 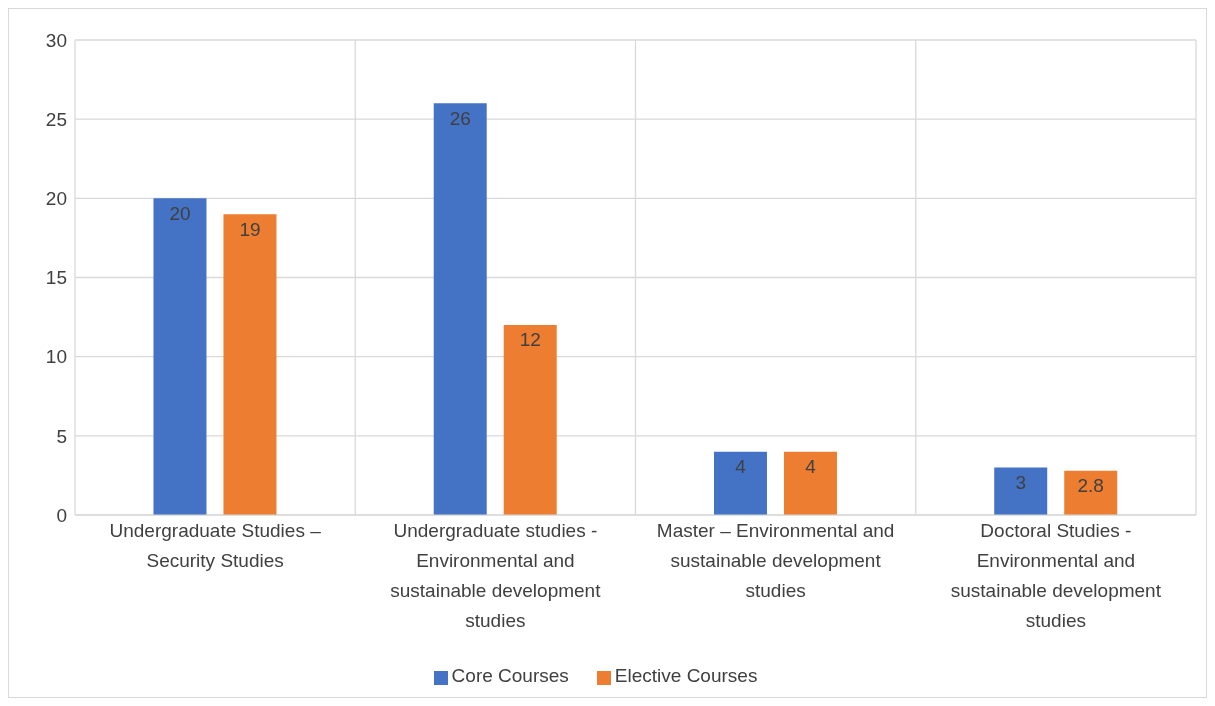 I want to click on data-label: 19, so click(x=250, y=229).